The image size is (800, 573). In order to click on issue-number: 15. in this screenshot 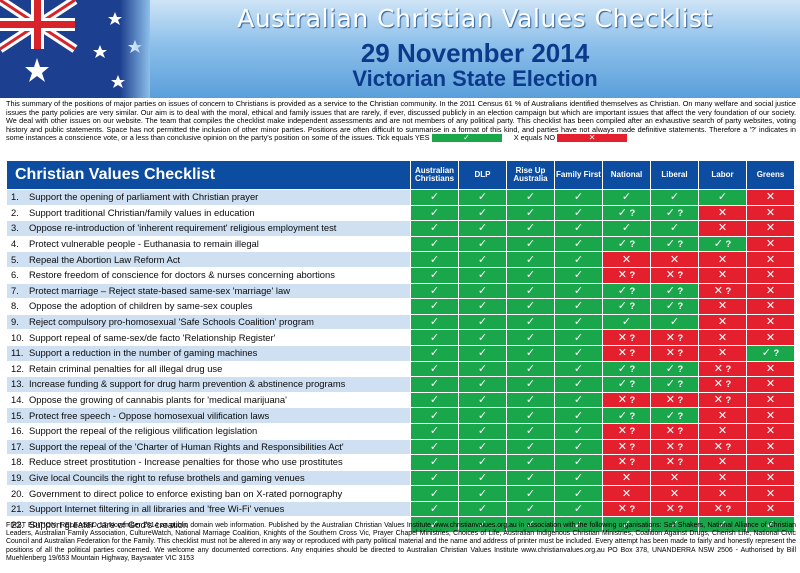, I will do `click(18, 415)`.